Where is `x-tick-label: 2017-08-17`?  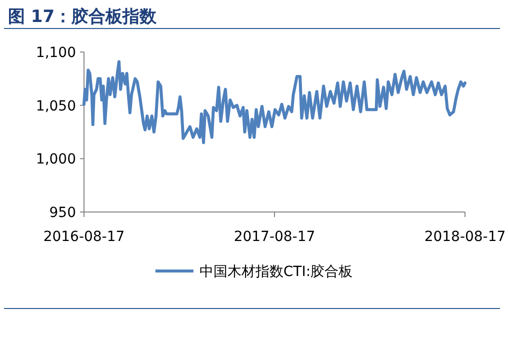 x-tick-label: 2017-08-17 is located at coordinates (275, 237).